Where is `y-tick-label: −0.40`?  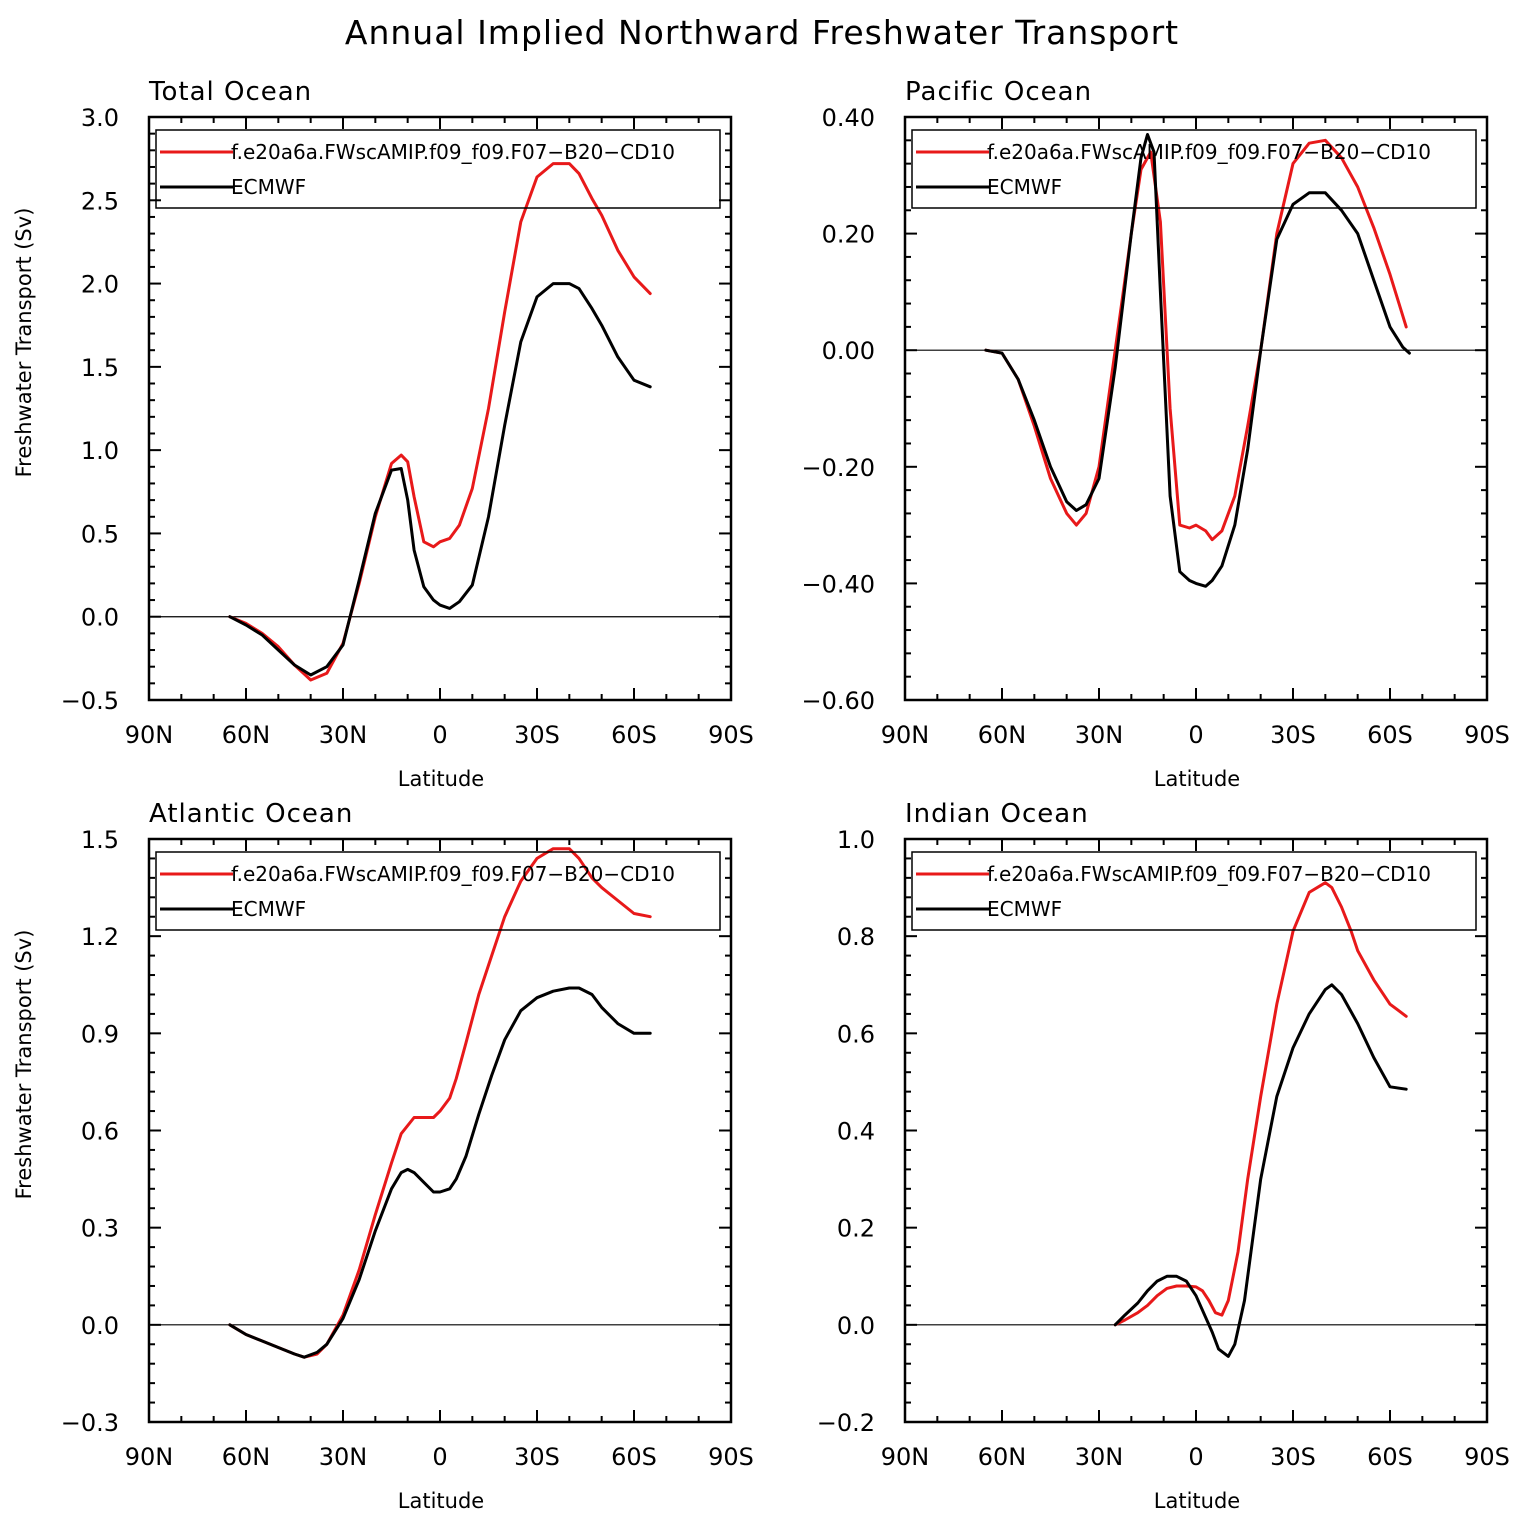 y-tick-label: −0.40 is located at coordinates (838, 584).